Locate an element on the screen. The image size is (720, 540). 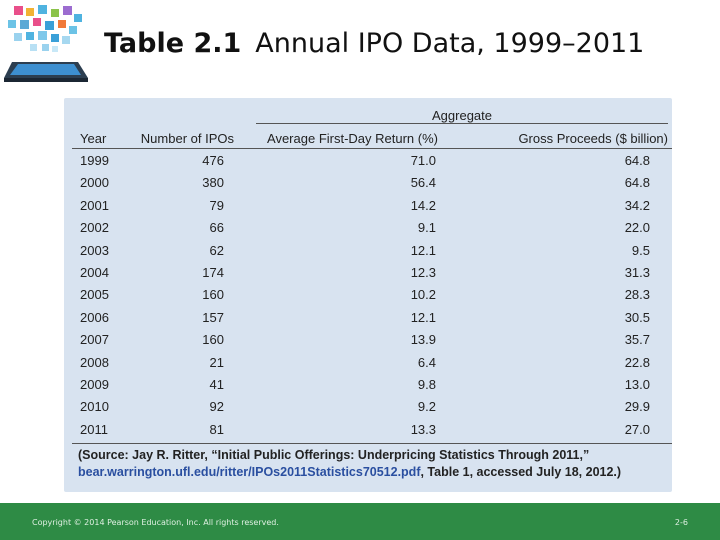
cell-year: 2000 is located at coordinates (94, 183).